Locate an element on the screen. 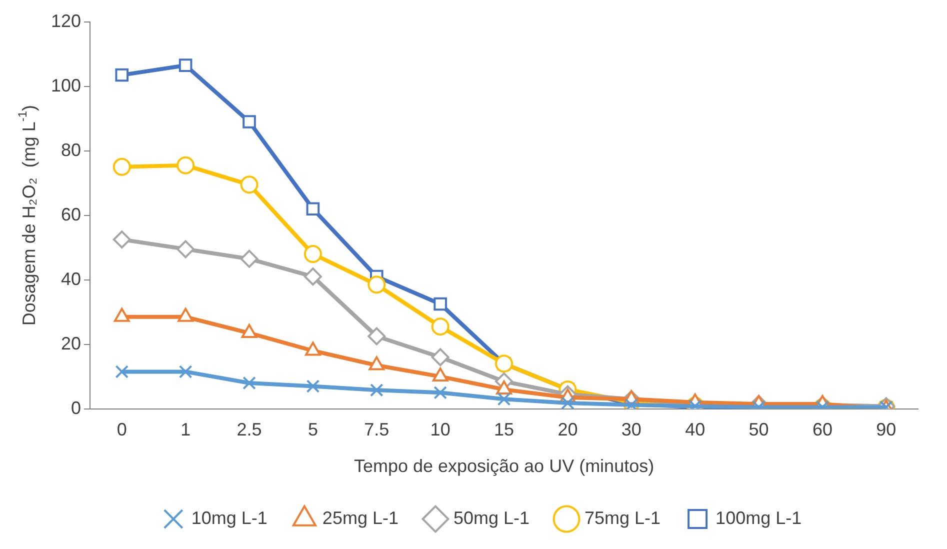 The height and width of the screenshot is (549, 947). x-tick-label: 50 is located at coordinates (758, 430).